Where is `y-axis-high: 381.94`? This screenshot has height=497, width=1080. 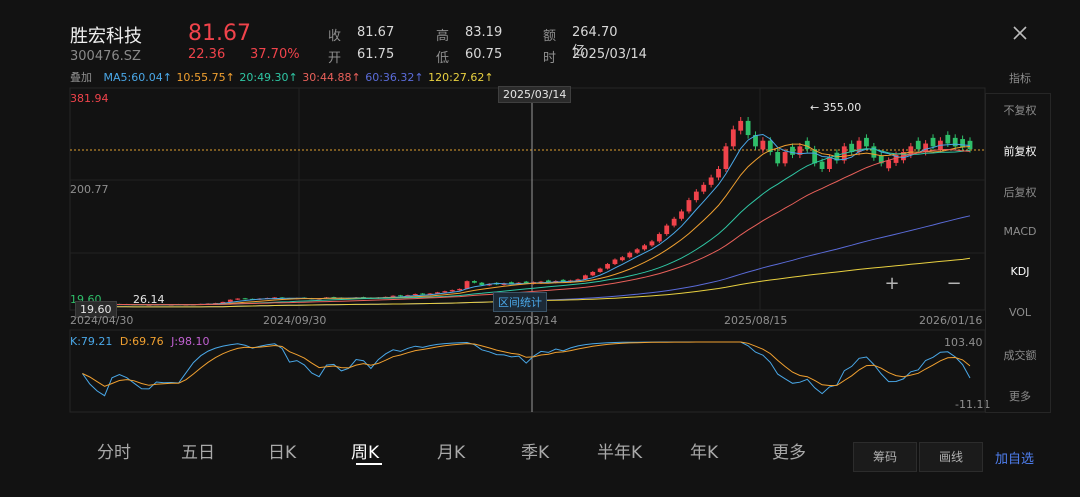 y-axis-high: 381.94 is located at coordinates (89, 98).